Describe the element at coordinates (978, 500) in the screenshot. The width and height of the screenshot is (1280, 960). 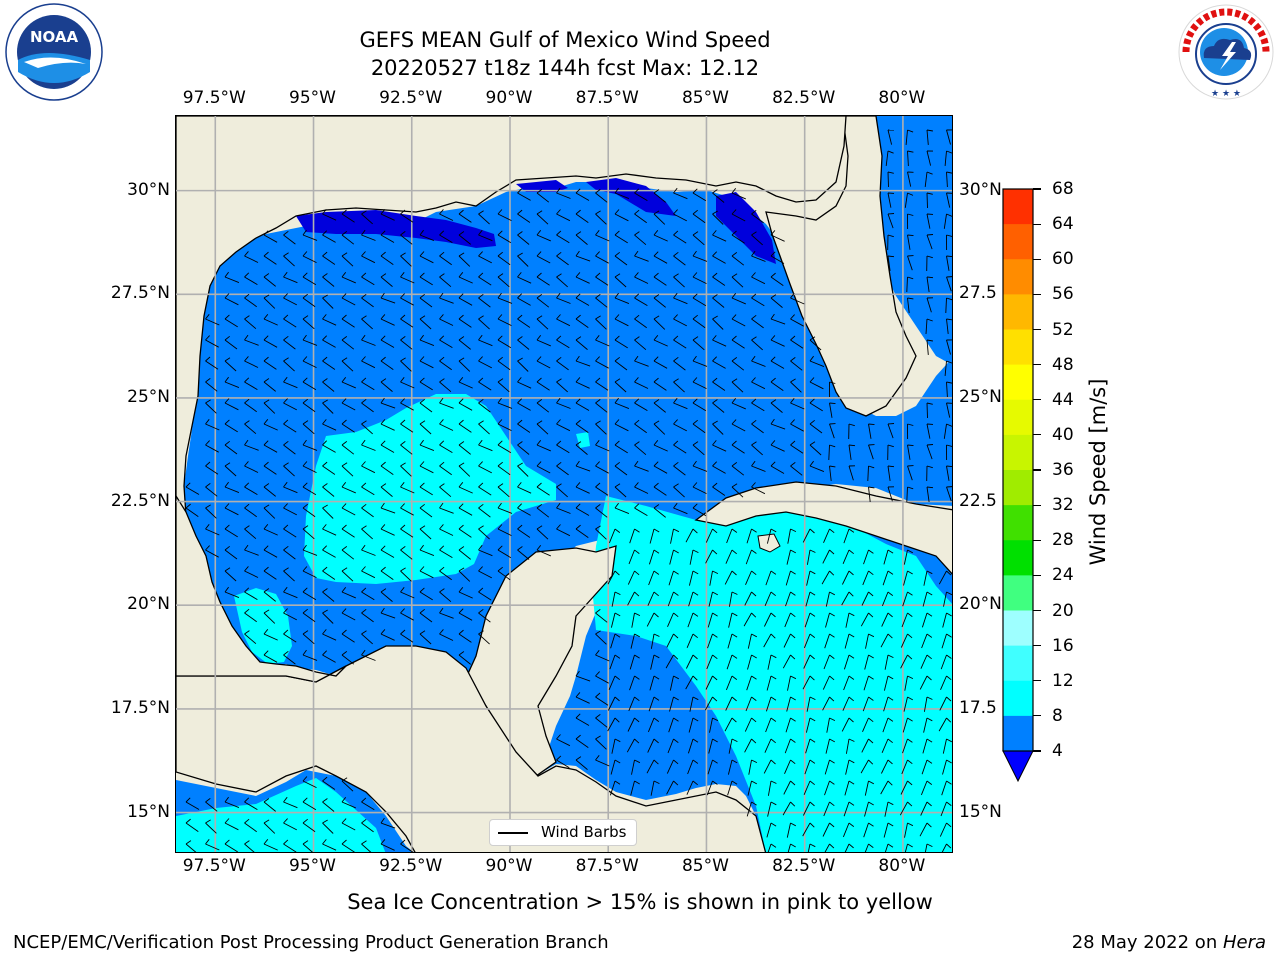
I see `y-tick-right-3: 22.5` at that location.